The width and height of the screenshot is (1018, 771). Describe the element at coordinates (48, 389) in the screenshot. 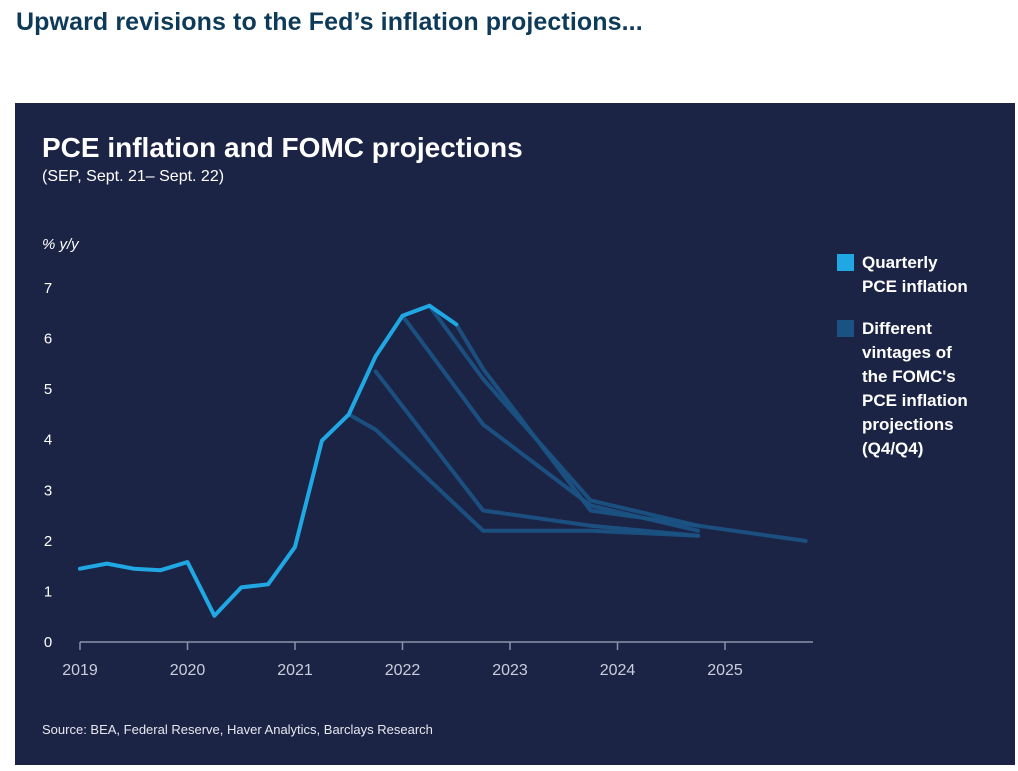

I see `y-tick-label: 5` at that location.